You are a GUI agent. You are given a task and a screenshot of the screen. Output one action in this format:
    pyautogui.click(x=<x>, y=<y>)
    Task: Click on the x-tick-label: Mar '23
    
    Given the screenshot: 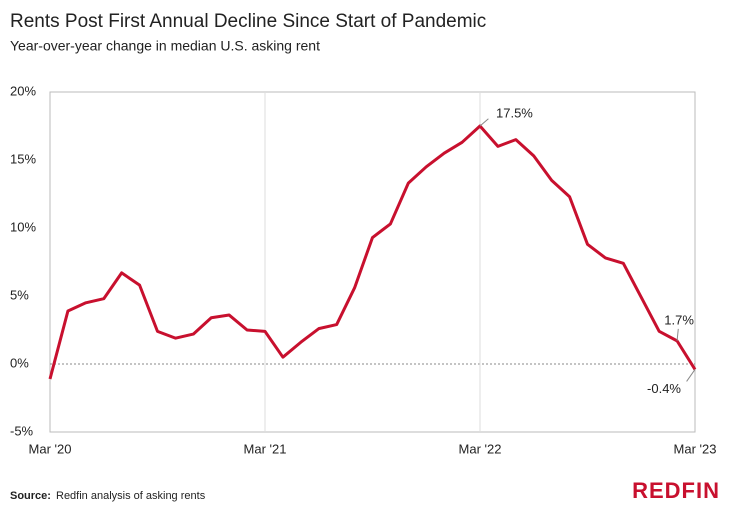 What is the action you would take?
    pyautogui.click(x=695, y=448)
    